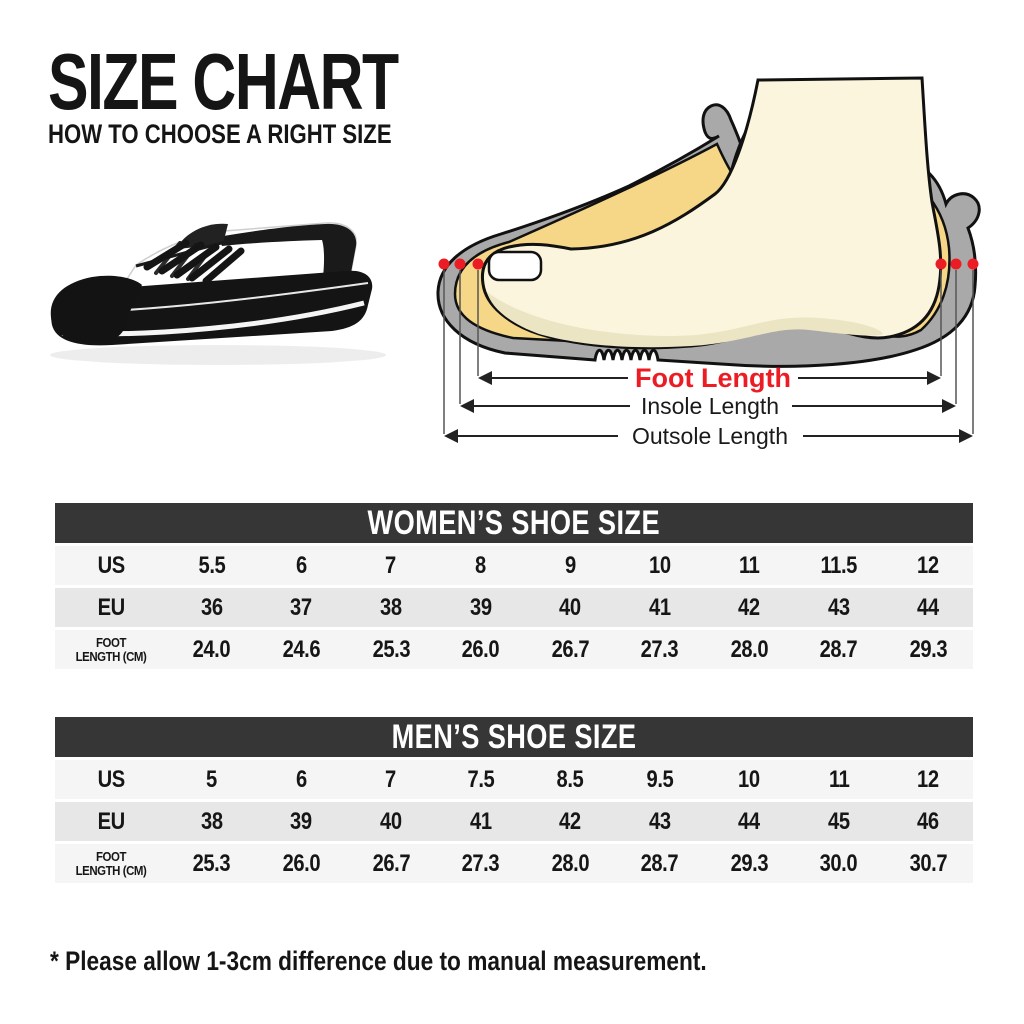 This screenshot has height=1024, width=1024. Describe the element at coordinates (928, 863) in the screenshot. I see `size-cell: 30.7` at that location.